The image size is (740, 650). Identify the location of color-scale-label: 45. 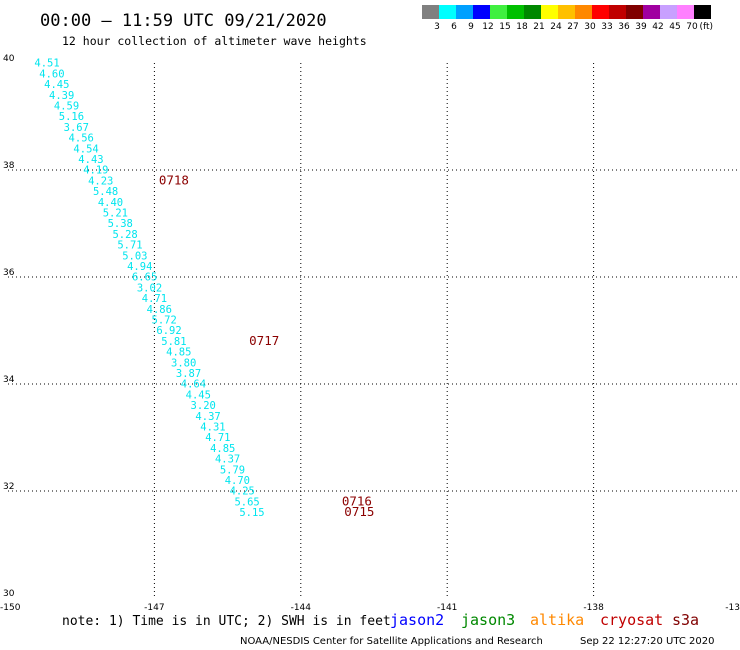
(674, 27).